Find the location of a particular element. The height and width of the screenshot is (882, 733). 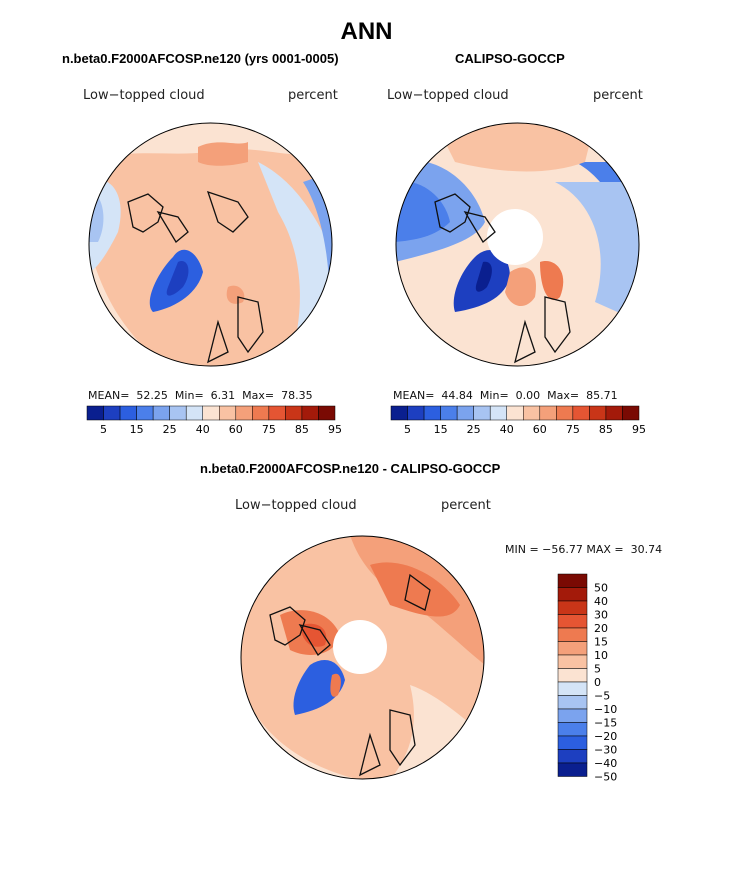

model-colorbar-tick-label: 40 is located at coordinates (203, 429).